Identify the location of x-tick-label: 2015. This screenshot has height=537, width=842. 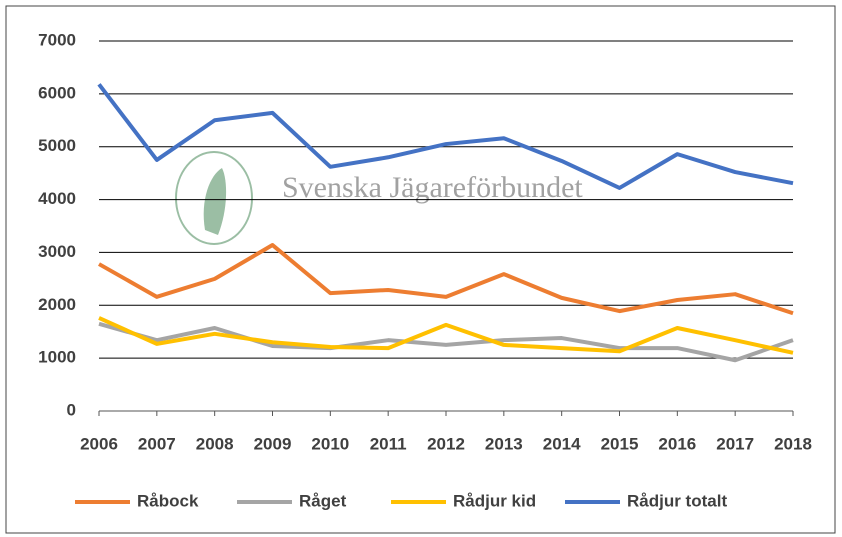
(620, 443).